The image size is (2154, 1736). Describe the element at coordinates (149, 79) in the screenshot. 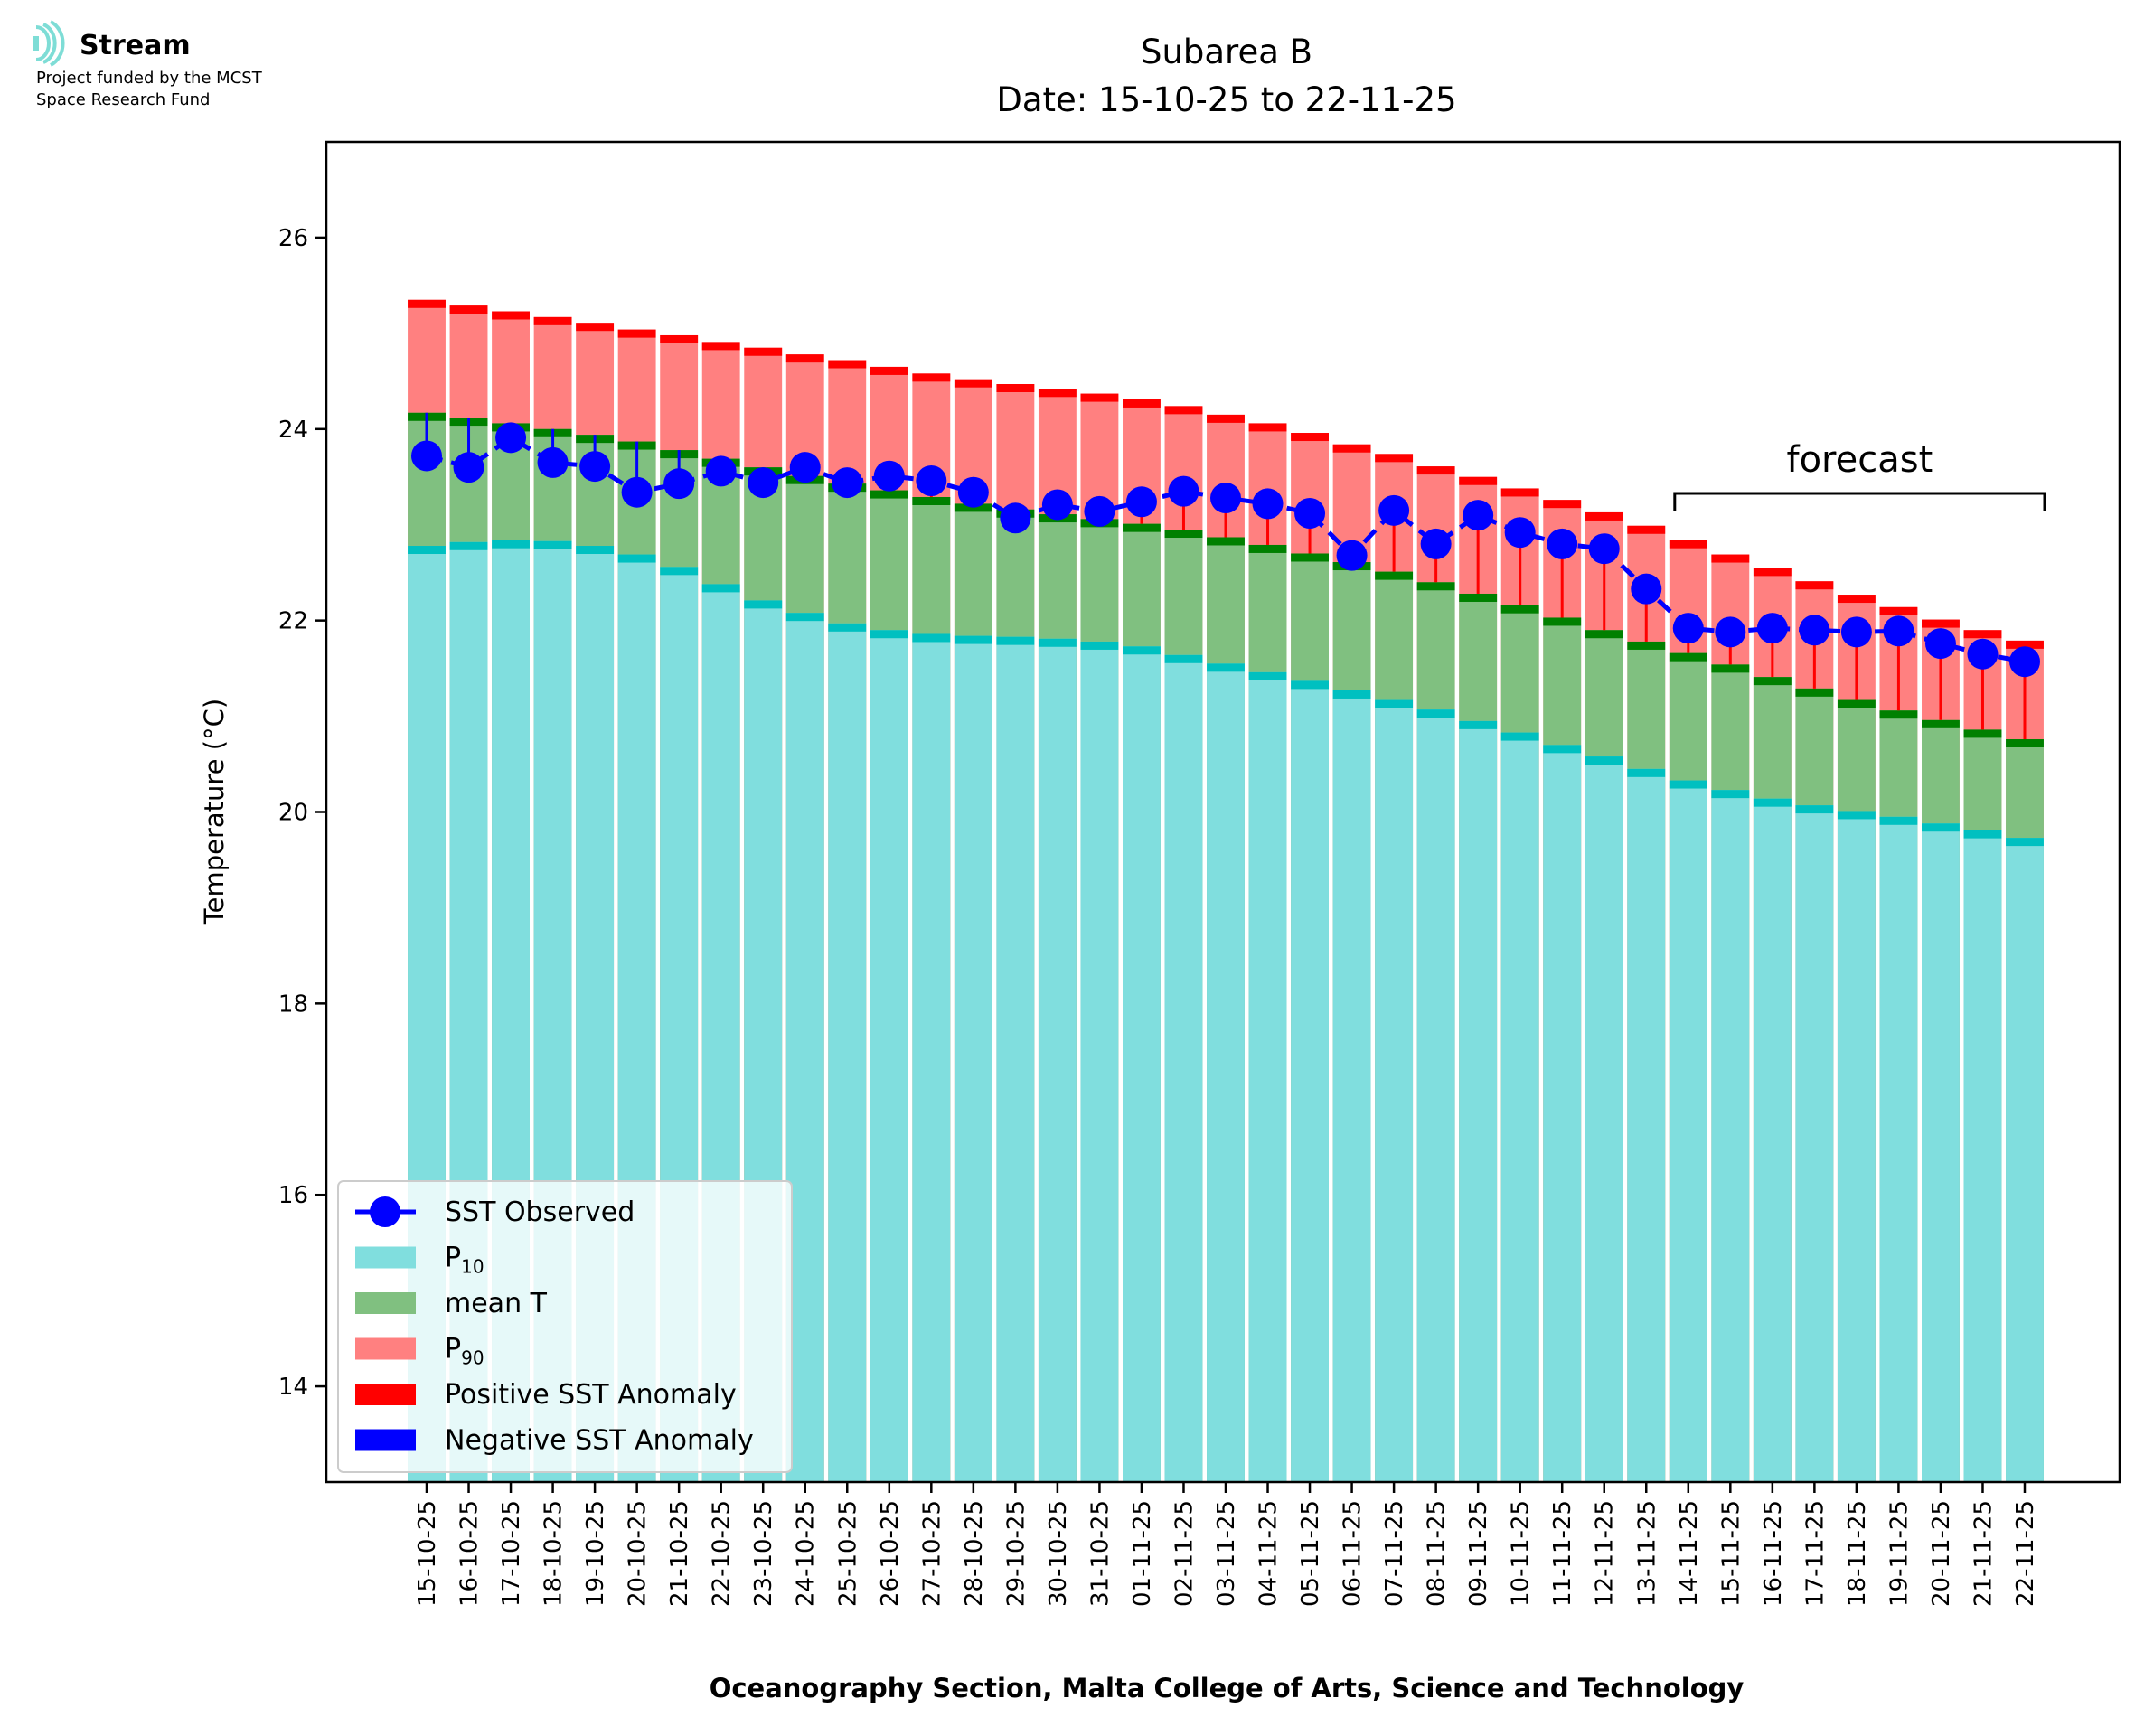

I see `logo-line-1: Project funded by the MCST` at that location.